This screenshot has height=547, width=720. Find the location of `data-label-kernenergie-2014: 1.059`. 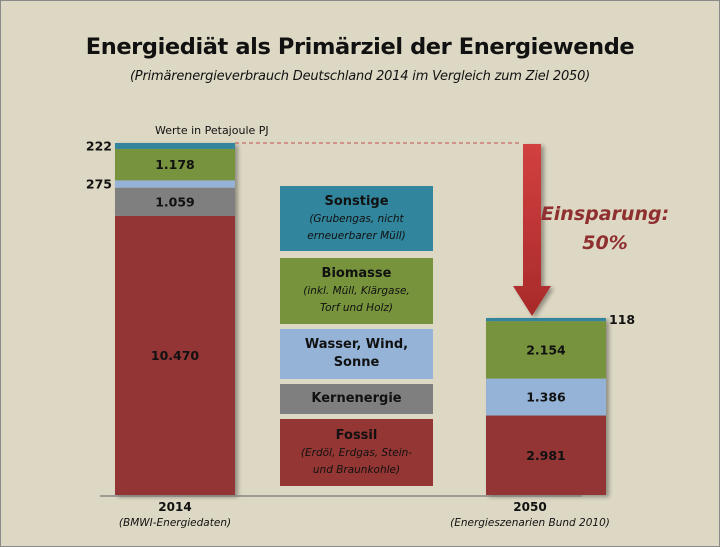

data-label-kernenergie-2014: 1.059 is located at coordinates (175, 201).